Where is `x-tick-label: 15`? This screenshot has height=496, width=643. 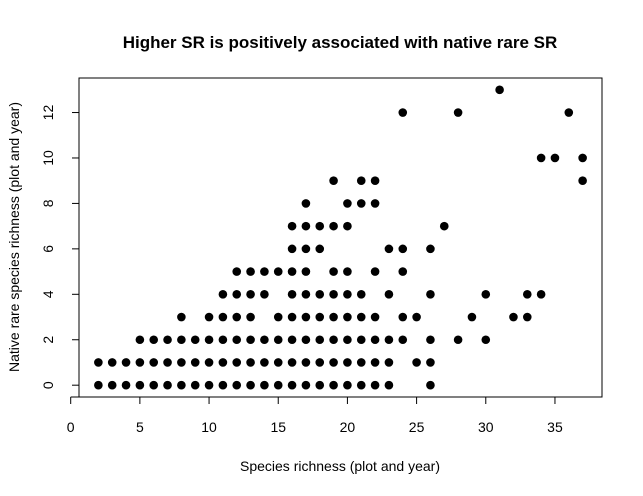
x-tick-label: 15 is located at coordinates (278, 427).